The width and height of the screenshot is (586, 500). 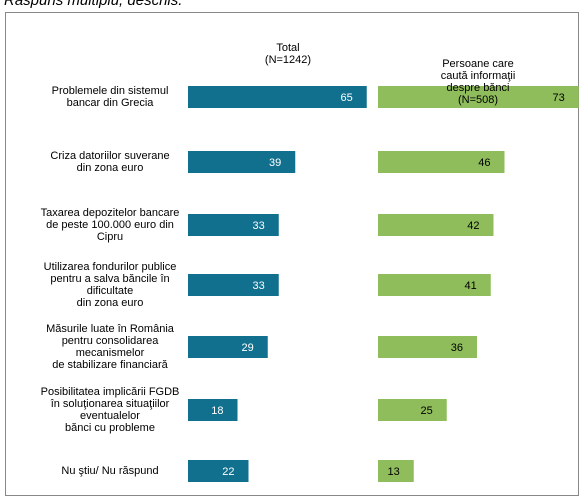 What do you see at coordinates (275, 163) in the screenshot?
I see `data-label: 39` at bounding box center [275, 163].